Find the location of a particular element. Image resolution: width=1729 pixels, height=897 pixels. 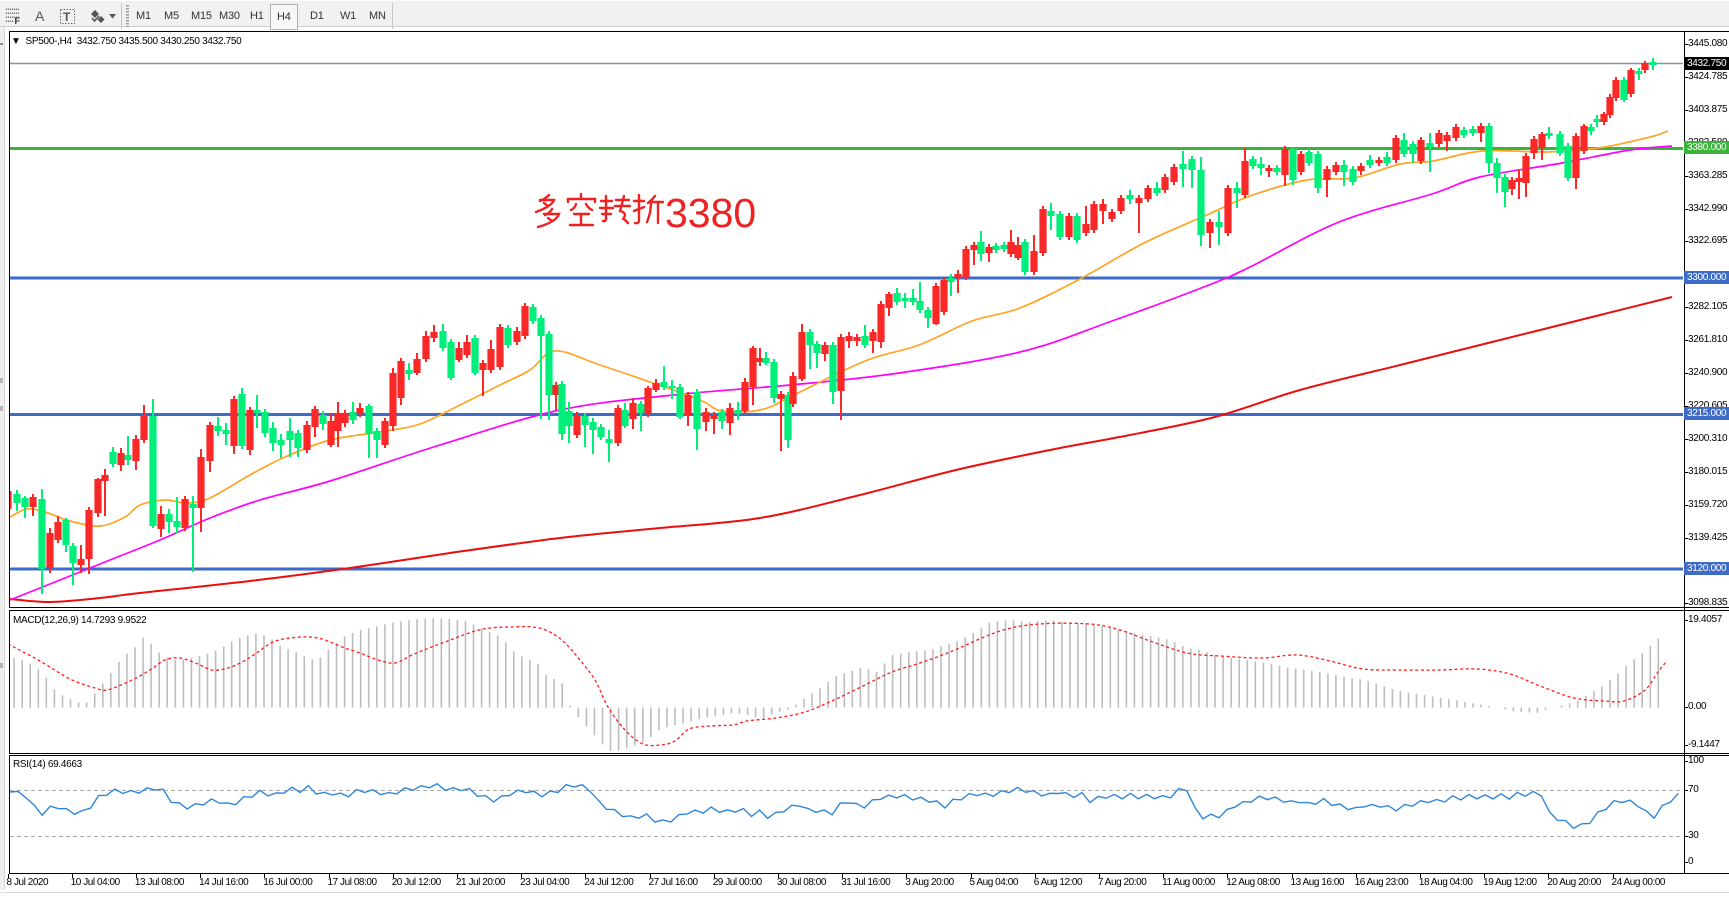

svg-text: 3380 is located at coordinates (710, 214).